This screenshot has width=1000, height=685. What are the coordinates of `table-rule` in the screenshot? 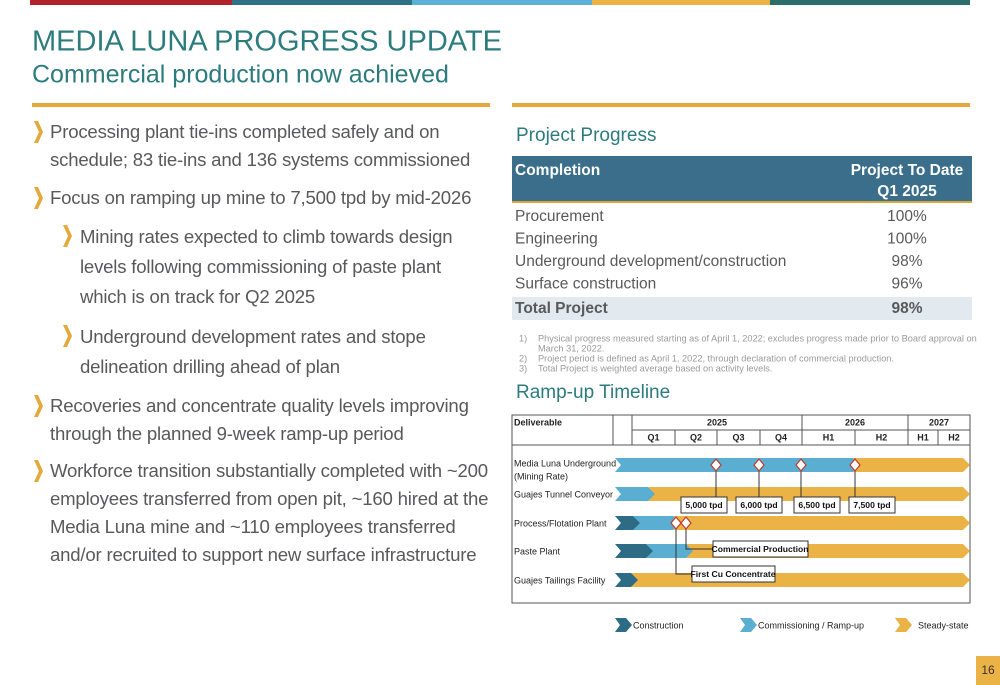 It's located at (742, 202).